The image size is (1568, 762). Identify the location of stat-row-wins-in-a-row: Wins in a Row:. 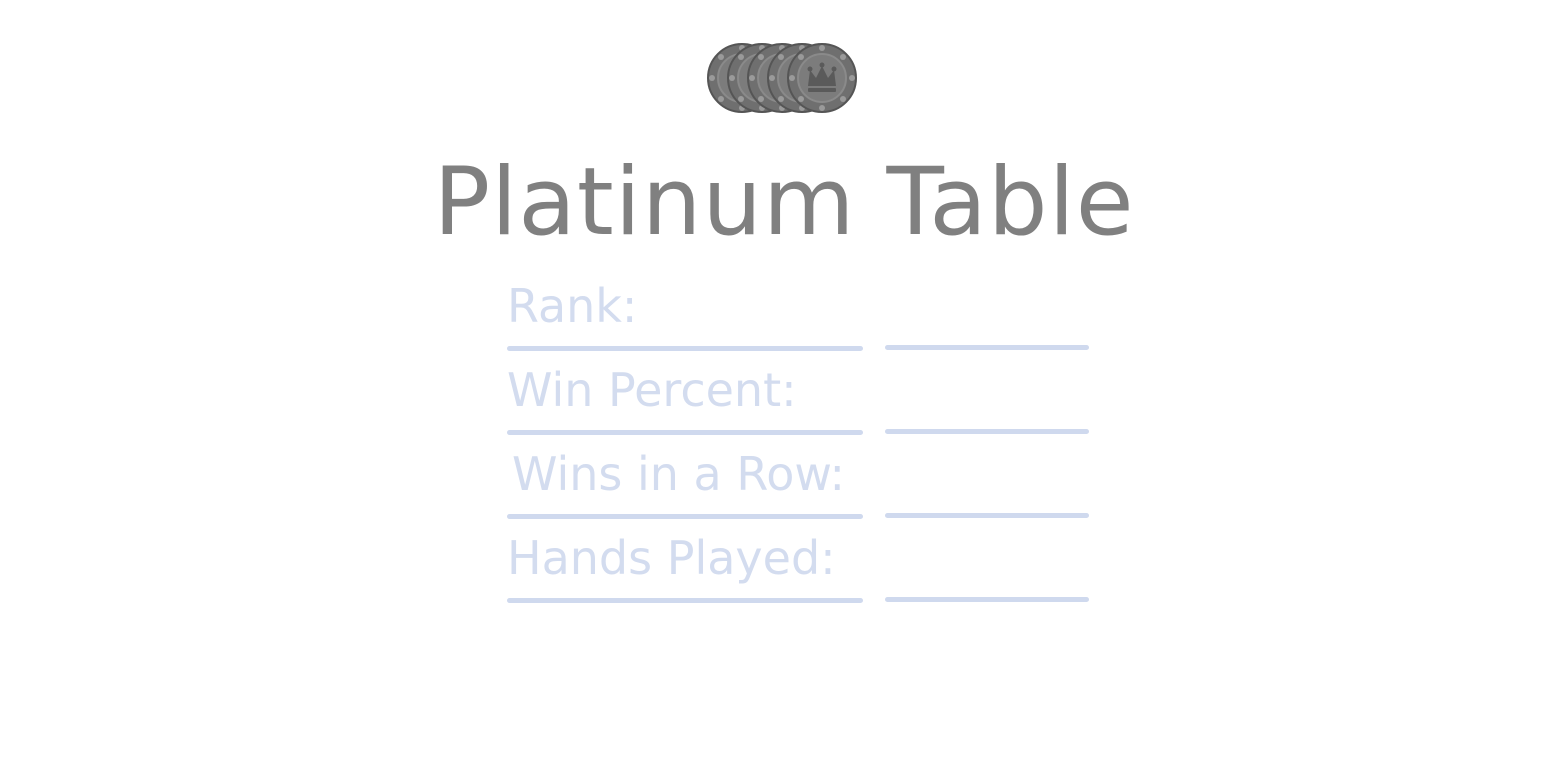
(799, 490).